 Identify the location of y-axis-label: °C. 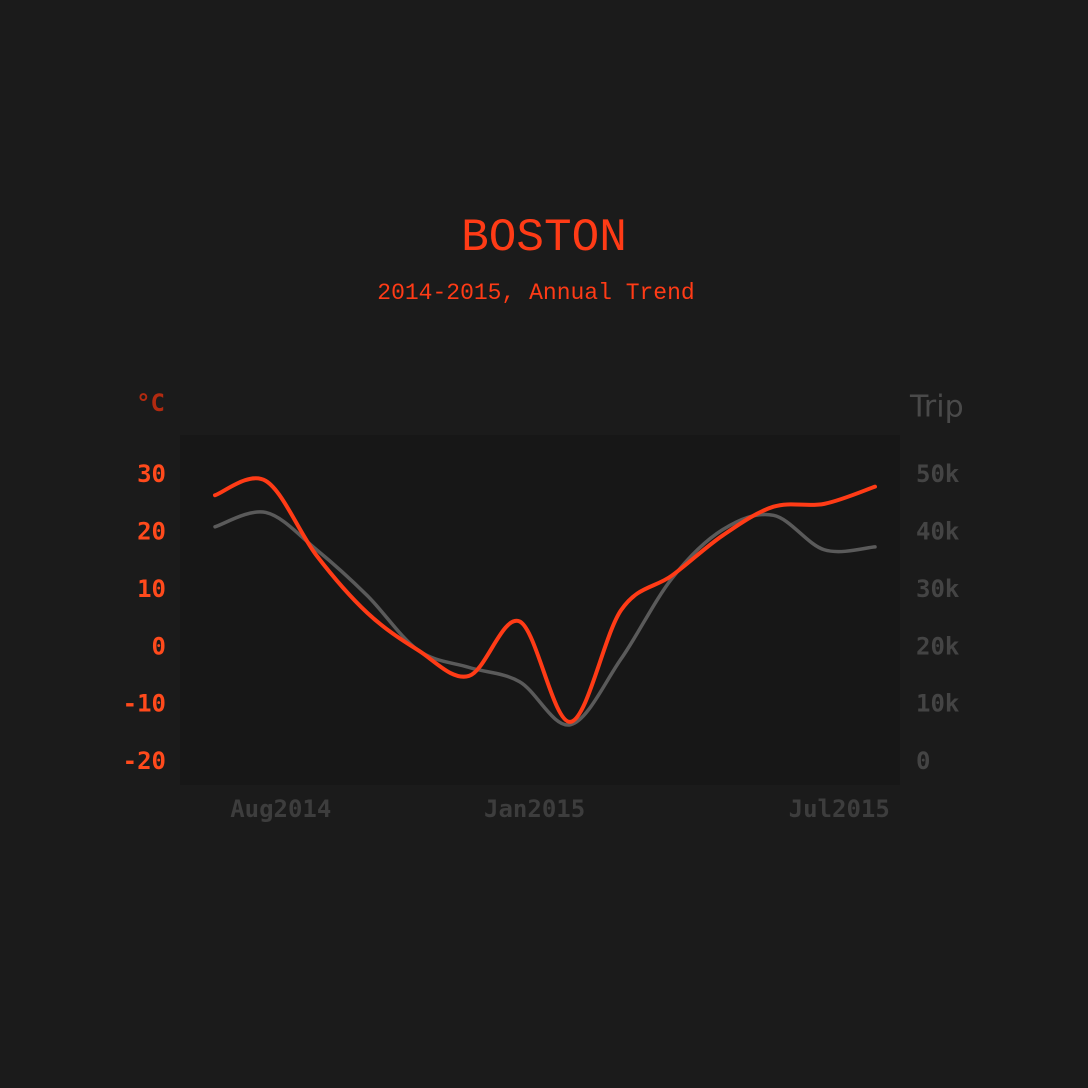
(150, 403).